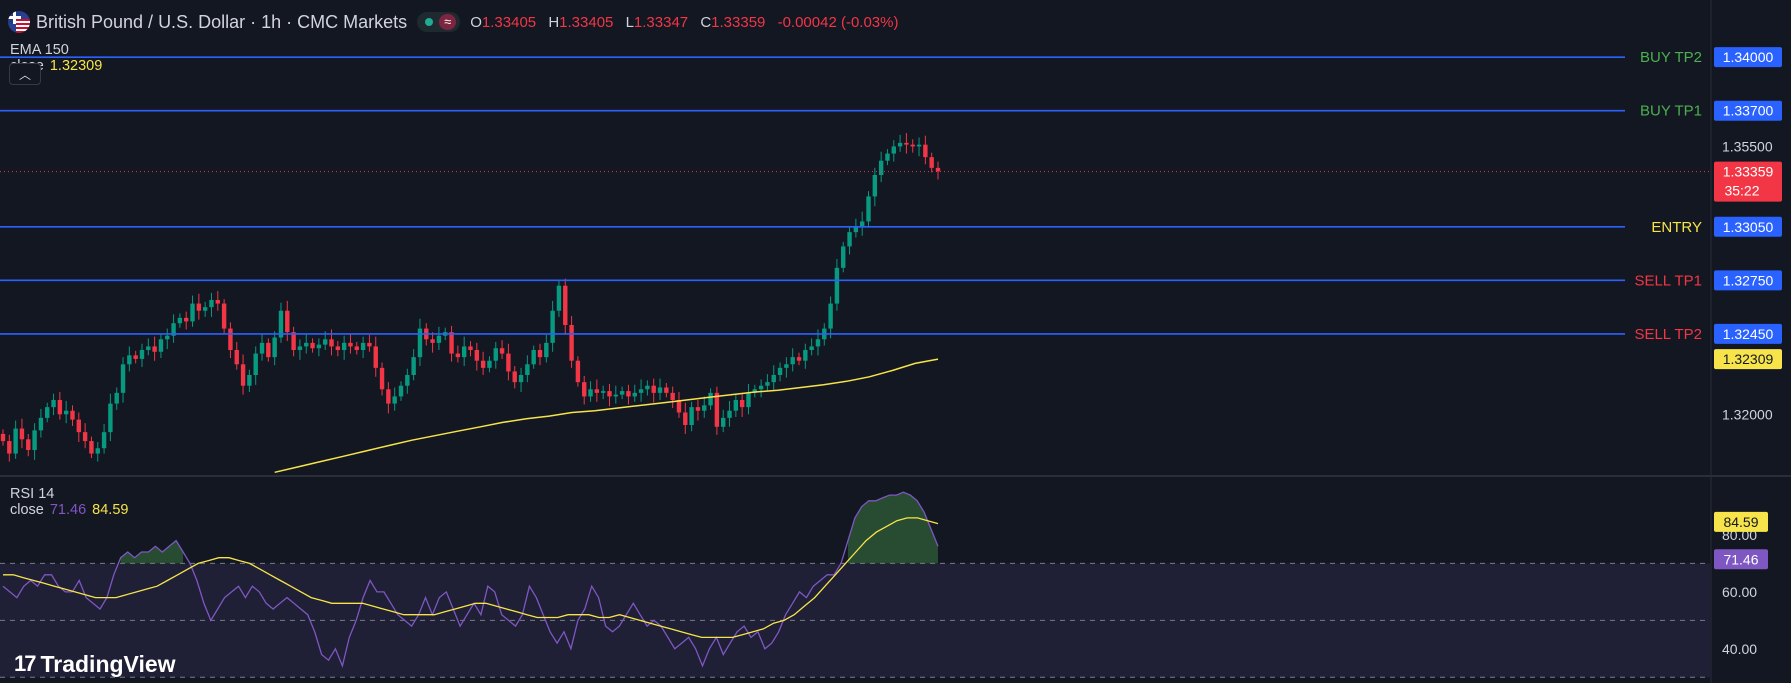 This screenshot has height=683, width=1791. I want to click on collapse-legend-button: ︿, so click(25, 74).